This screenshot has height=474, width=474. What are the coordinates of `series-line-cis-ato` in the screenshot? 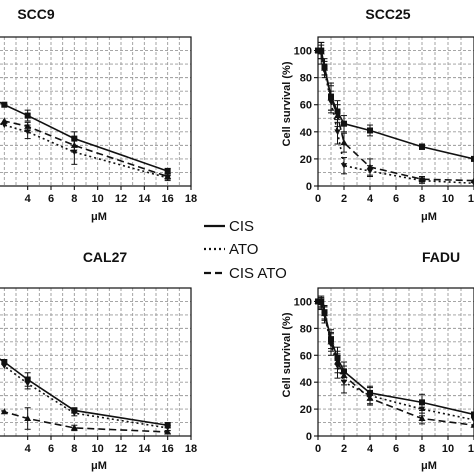 It's located at (84, 148).